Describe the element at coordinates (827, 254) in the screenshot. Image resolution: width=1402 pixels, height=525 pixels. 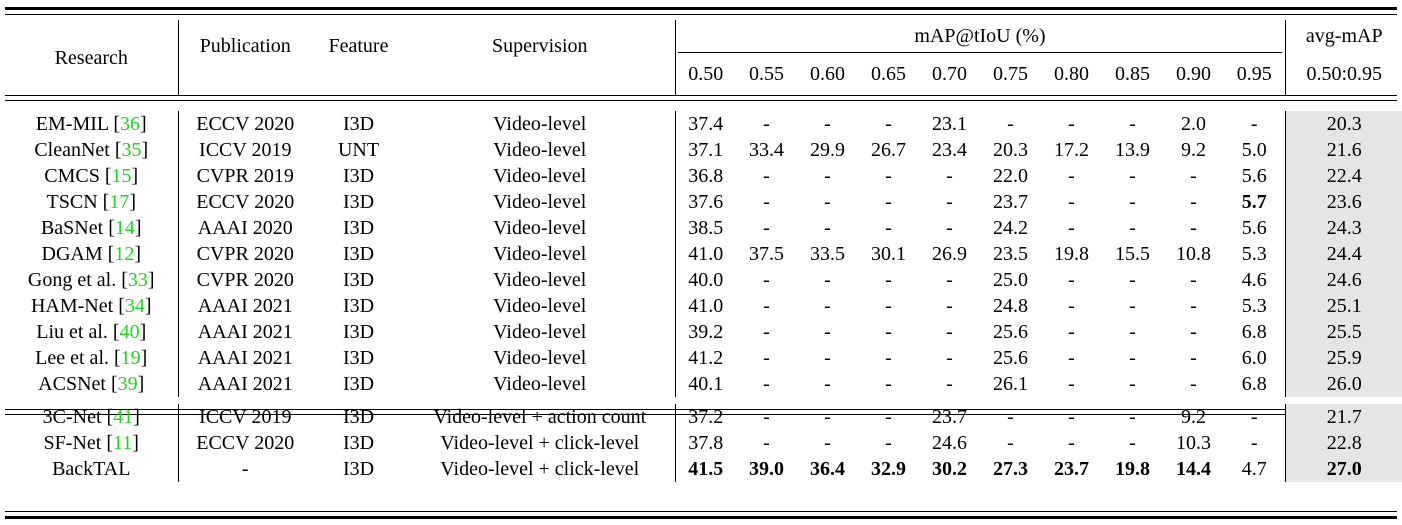
I see `map-value-cell: 33.5` at that location.